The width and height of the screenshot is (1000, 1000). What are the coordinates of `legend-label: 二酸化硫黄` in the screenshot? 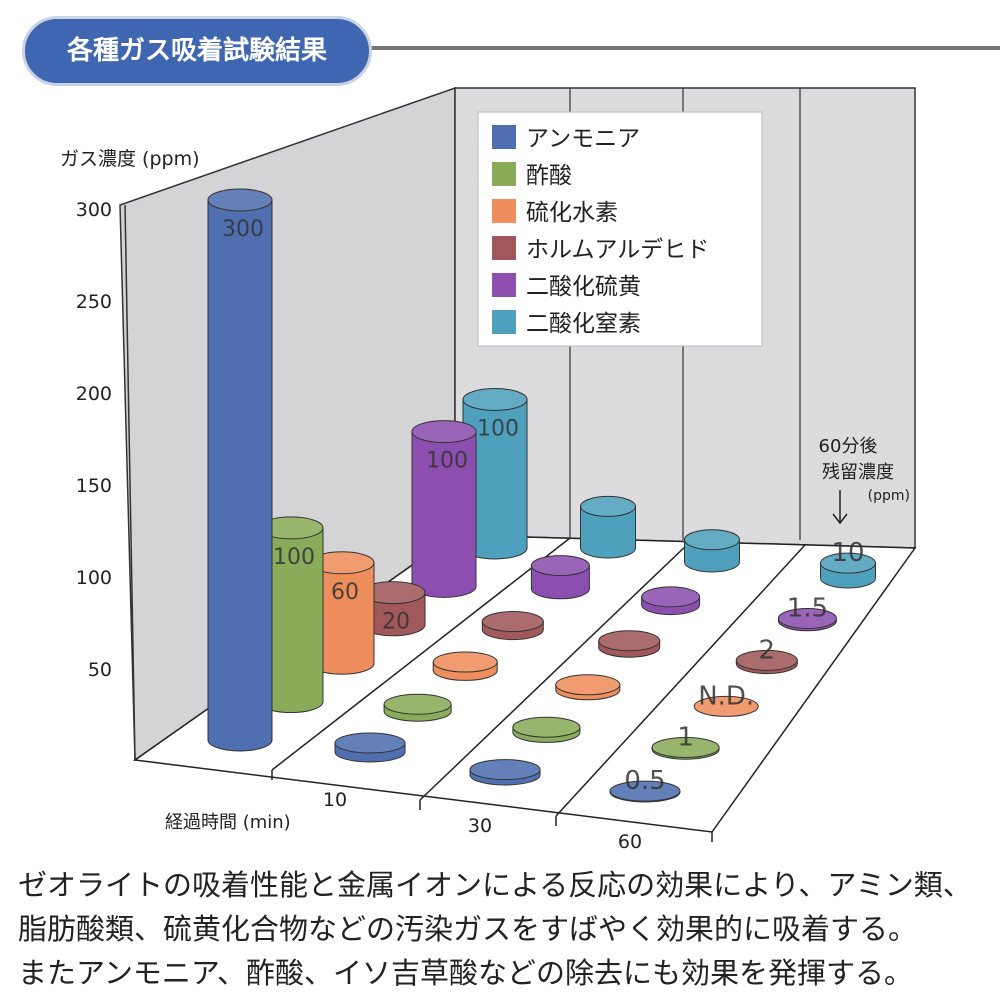 It's located at (583, 287).